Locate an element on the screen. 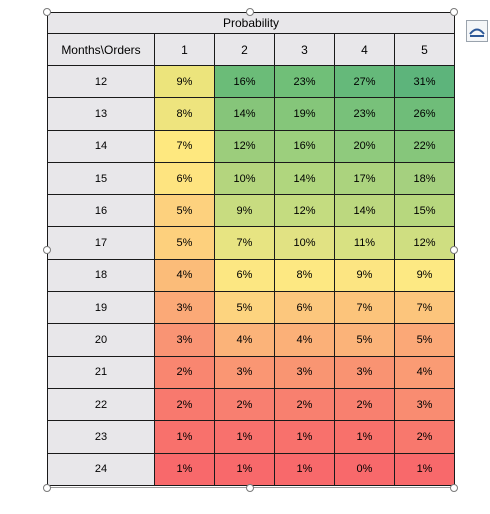 The width and height of the screenshot is (490, 514). table-row: 20 3% 4% 4% 5% 5% is located at coordinates (251, 340).